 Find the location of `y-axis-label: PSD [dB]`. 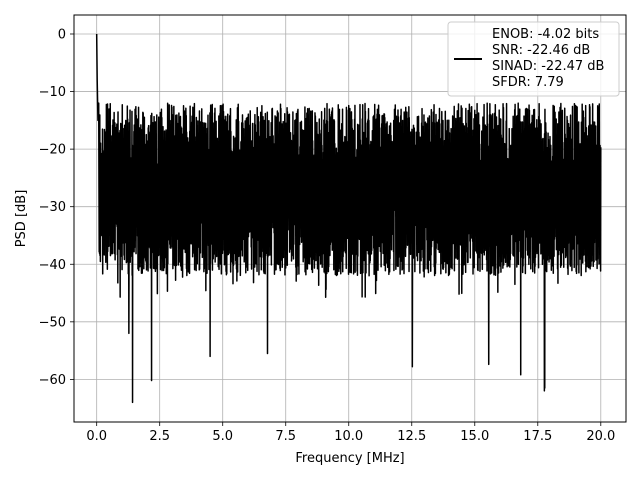

y-axis-label: PSD [dB] is located at coordinates (21, 219).